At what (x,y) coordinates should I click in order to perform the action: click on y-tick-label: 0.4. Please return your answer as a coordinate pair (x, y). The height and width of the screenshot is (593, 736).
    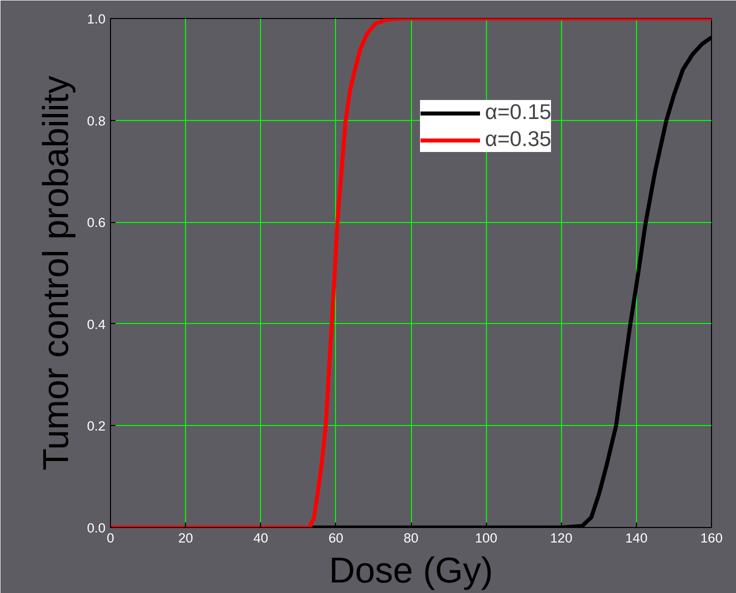
    Looking at the image, I should click on (96, 324).